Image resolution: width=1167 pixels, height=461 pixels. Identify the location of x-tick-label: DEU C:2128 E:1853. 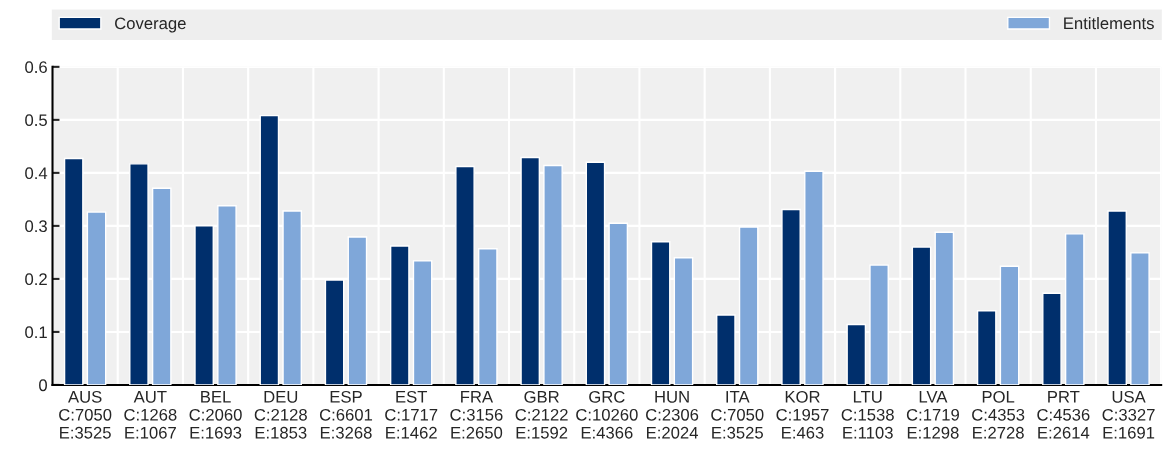
(280, 415).